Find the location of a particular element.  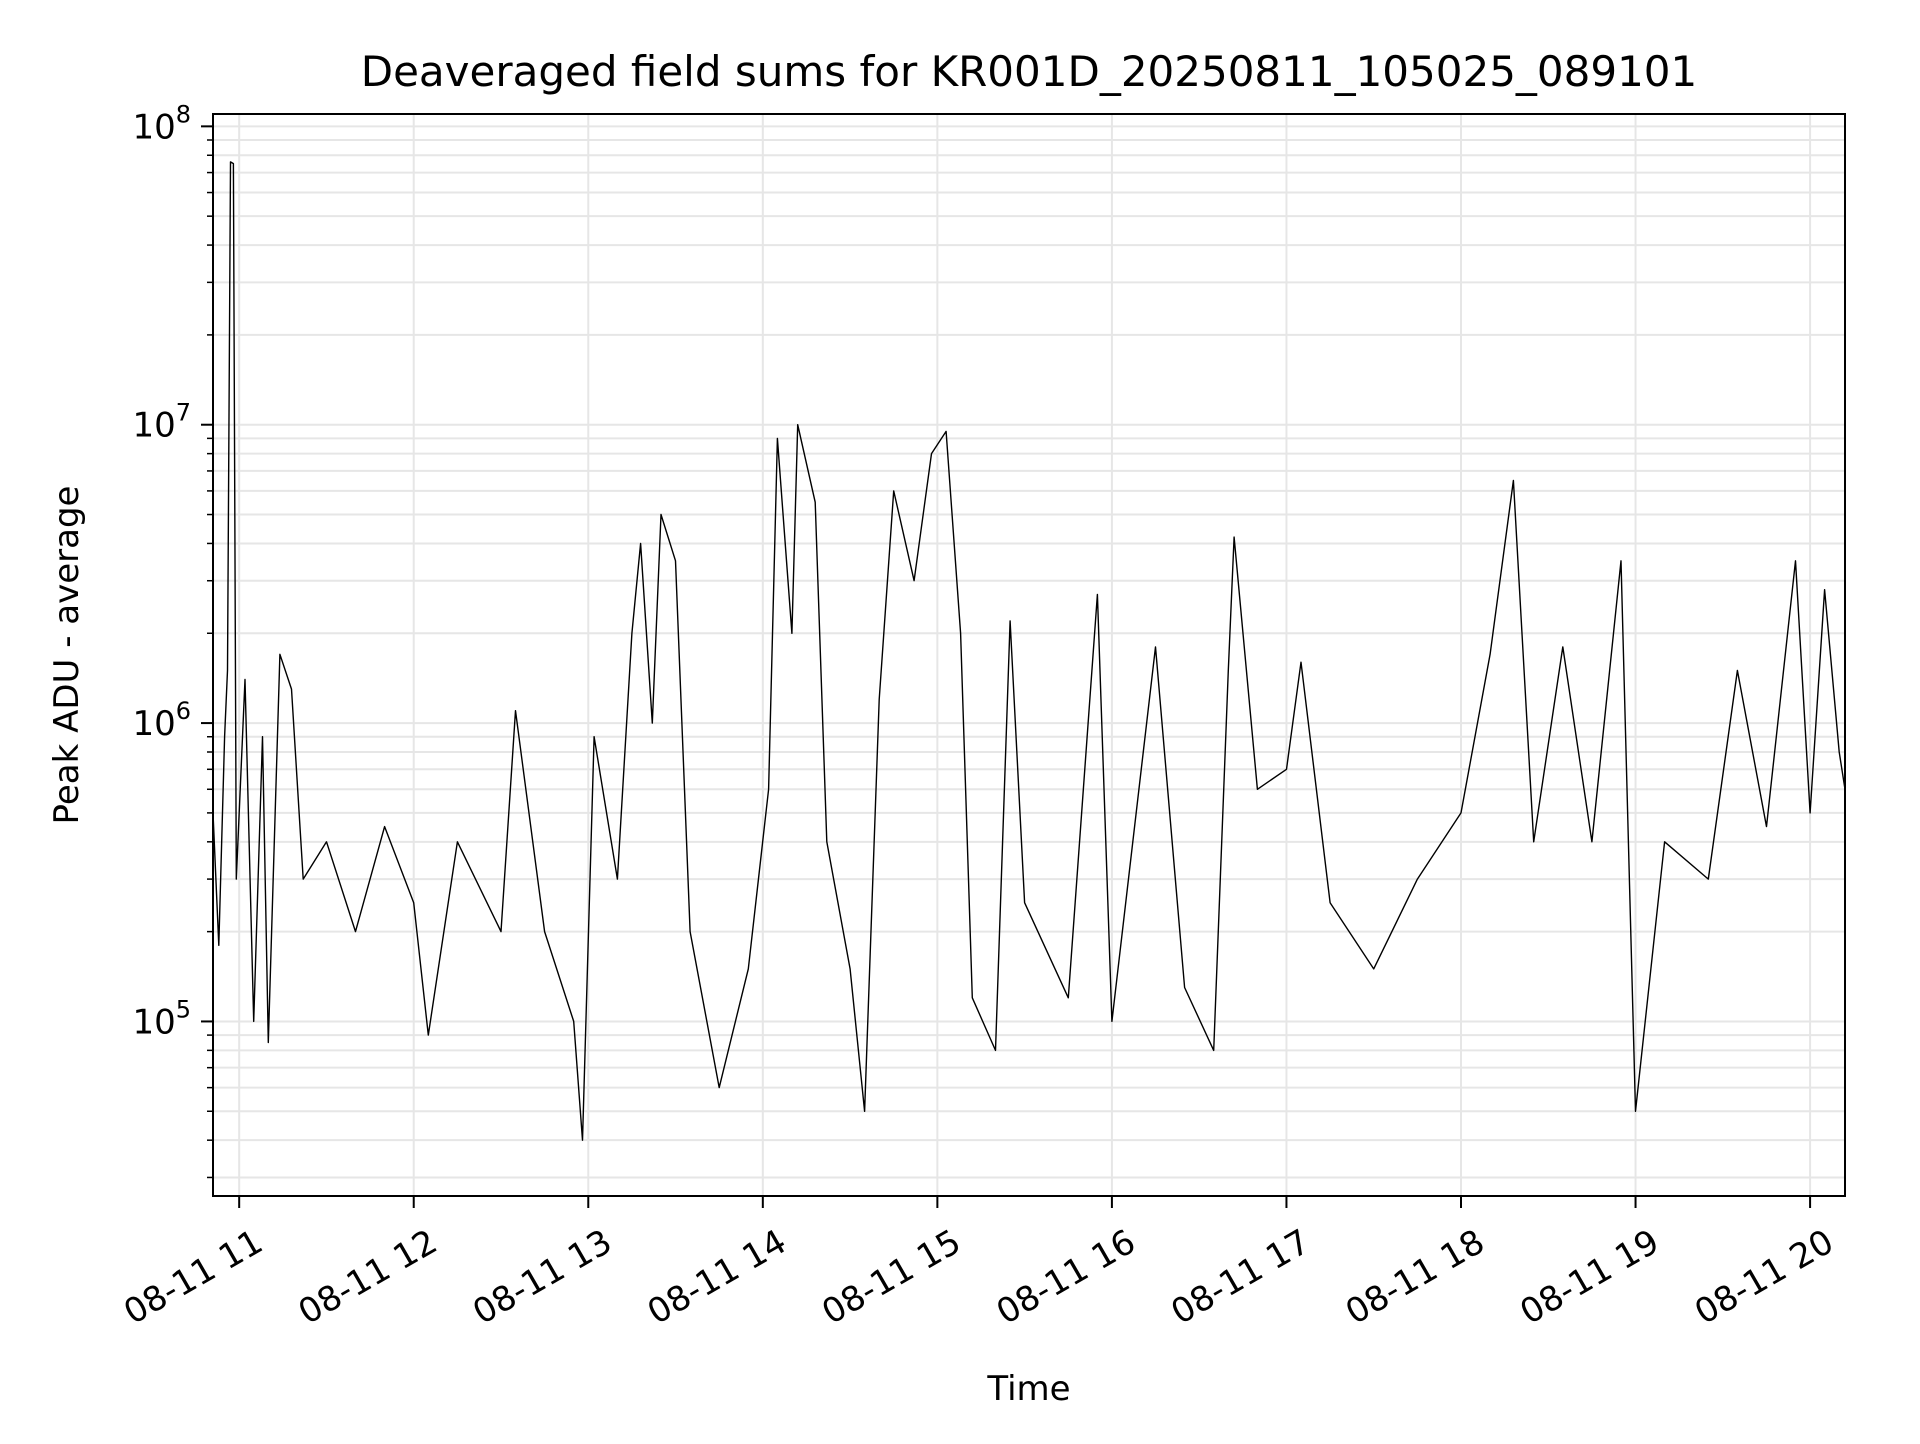

y-axis-ticks: 10⁵ 10⁶ 10⁷ 10⁸ is located at coordinates (172, 639).